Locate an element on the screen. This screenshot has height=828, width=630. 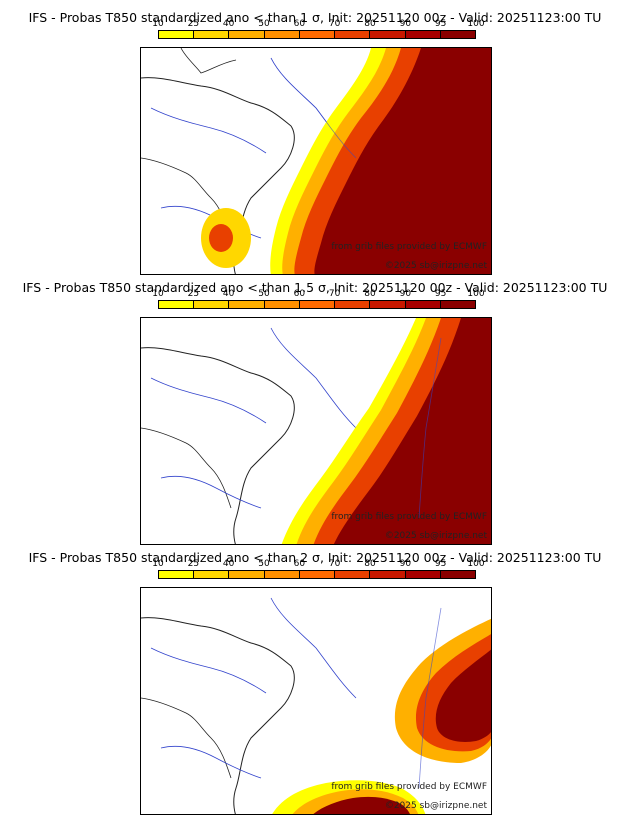
map-graphic is located at coordinates (316, 705).